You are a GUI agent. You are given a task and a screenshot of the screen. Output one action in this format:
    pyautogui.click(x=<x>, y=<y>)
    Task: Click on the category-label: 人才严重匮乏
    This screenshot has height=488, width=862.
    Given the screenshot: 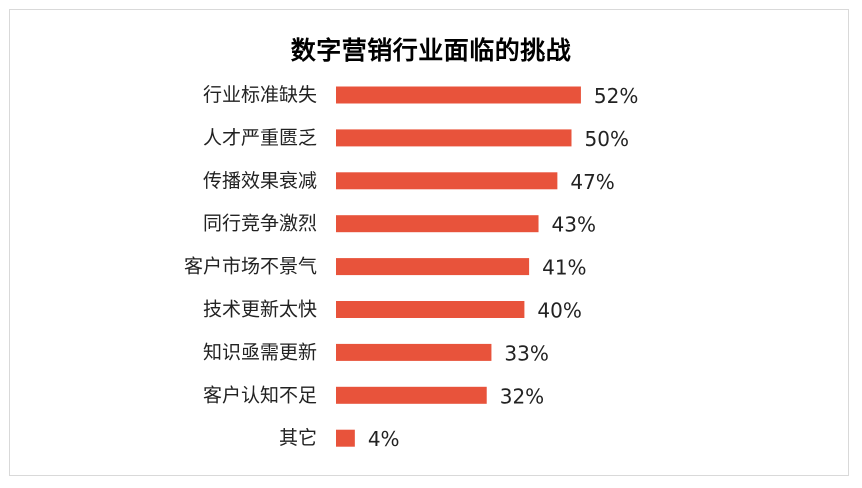 What is the action you would take?
    pyautogui.click(x=260, y=138)
    